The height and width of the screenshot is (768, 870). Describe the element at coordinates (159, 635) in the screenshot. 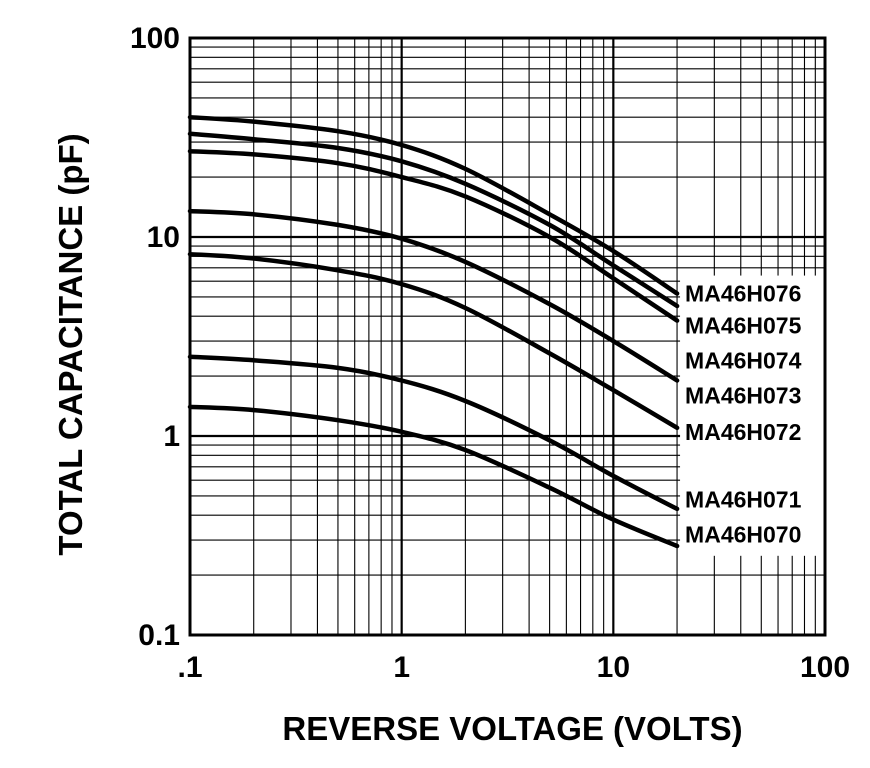

I see `y-tick-label: 0.1` at that location.